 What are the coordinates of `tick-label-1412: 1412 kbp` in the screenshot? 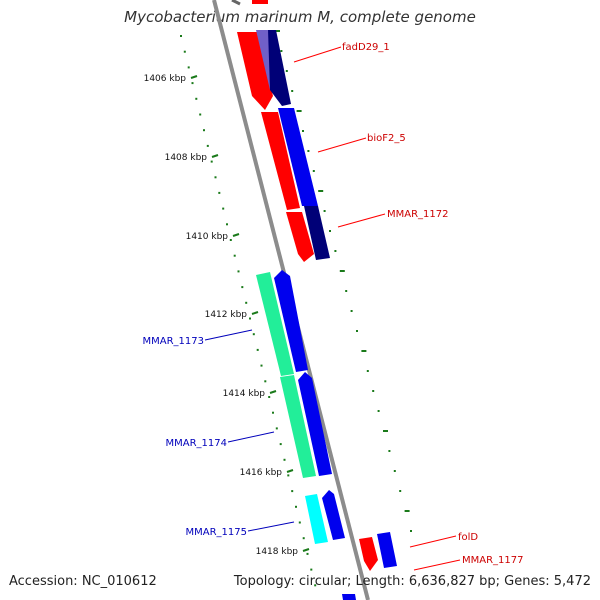 It's located at (226, 315).